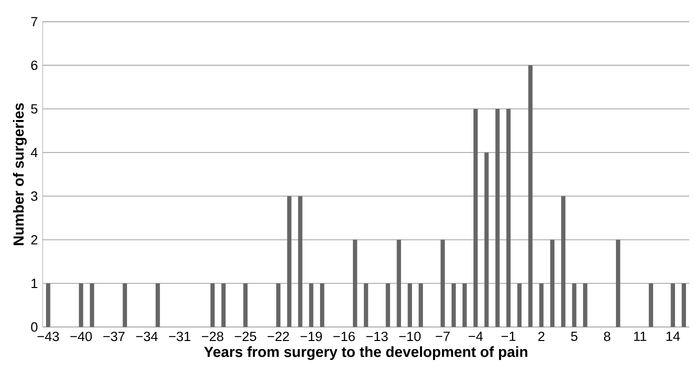 Image resolution: width=695 pixels, height=381 pixels. I want to click on y-tick-label: 5, so click(34, 109).